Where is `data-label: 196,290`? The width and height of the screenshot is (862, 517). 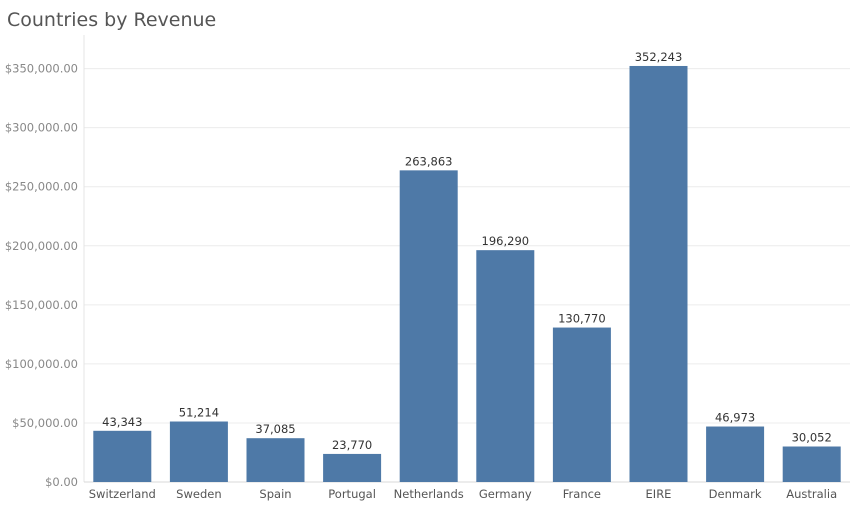 data-label: 196,290 is located at coordinates (506, 241).